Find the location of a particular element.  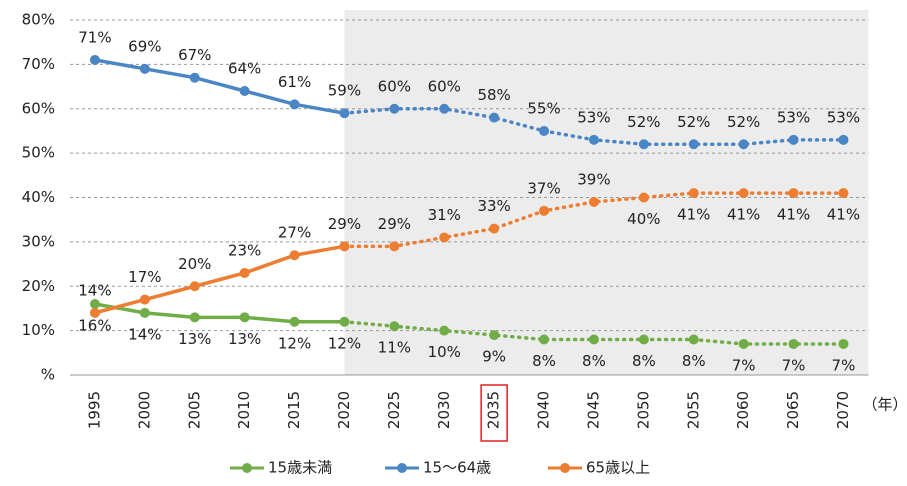

data-label: 20% is located at coordinates (194, 264).